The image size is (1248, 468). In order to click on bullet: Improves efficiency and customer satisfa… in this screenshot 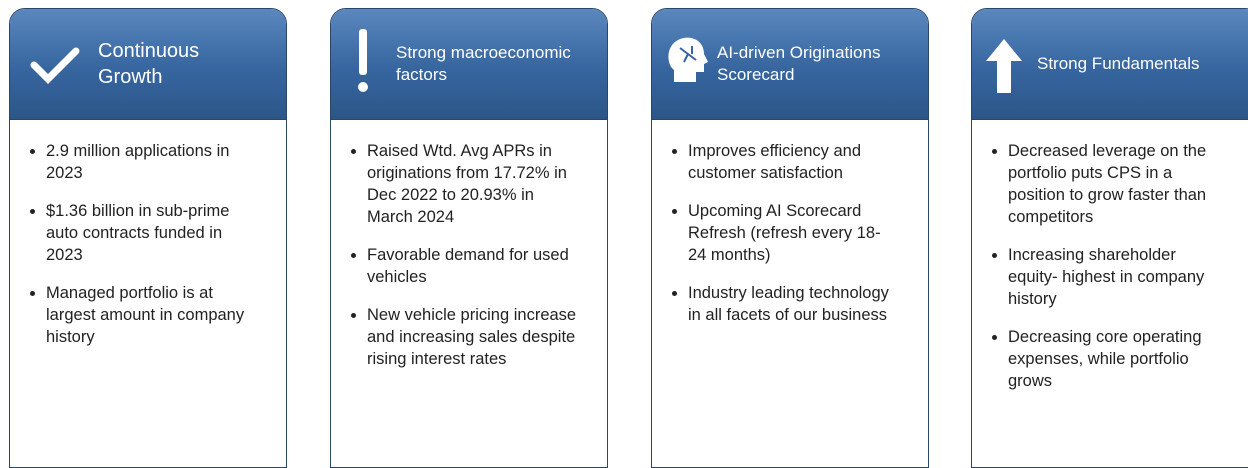, I will do `click(793, 162)`.